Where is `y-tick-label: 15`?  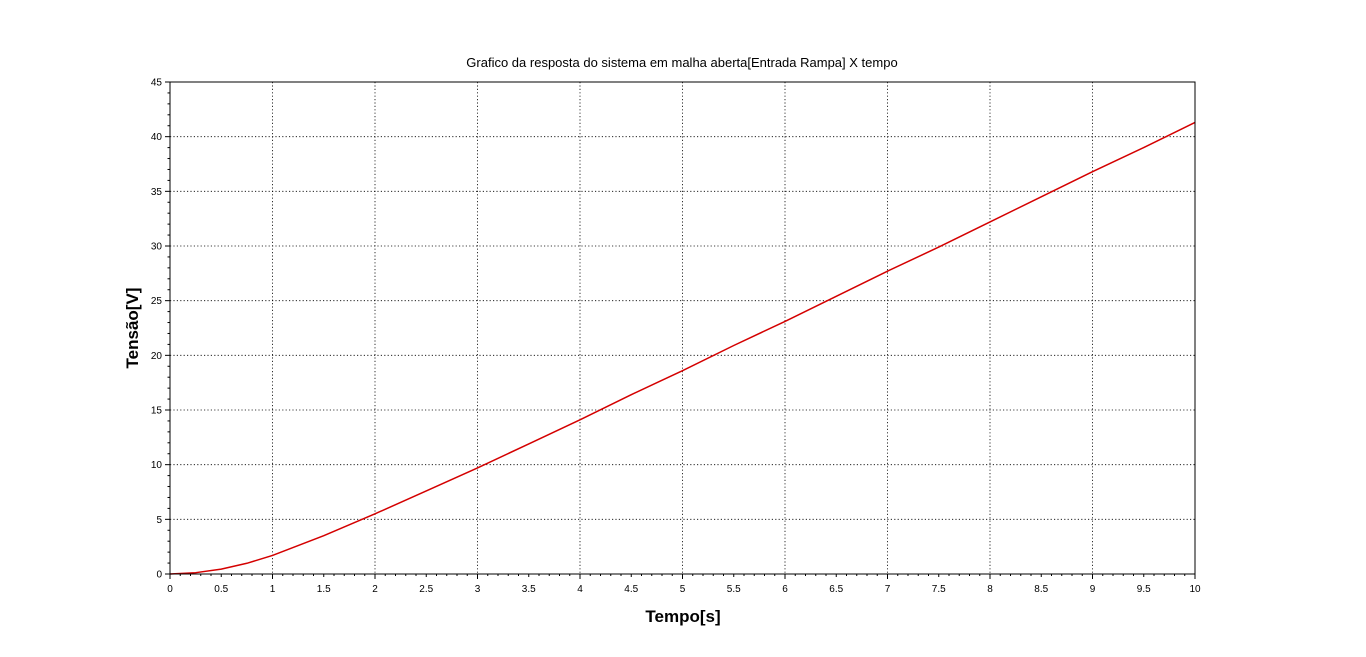
y-tick-label: 15 is located at coordinates (157, 411).